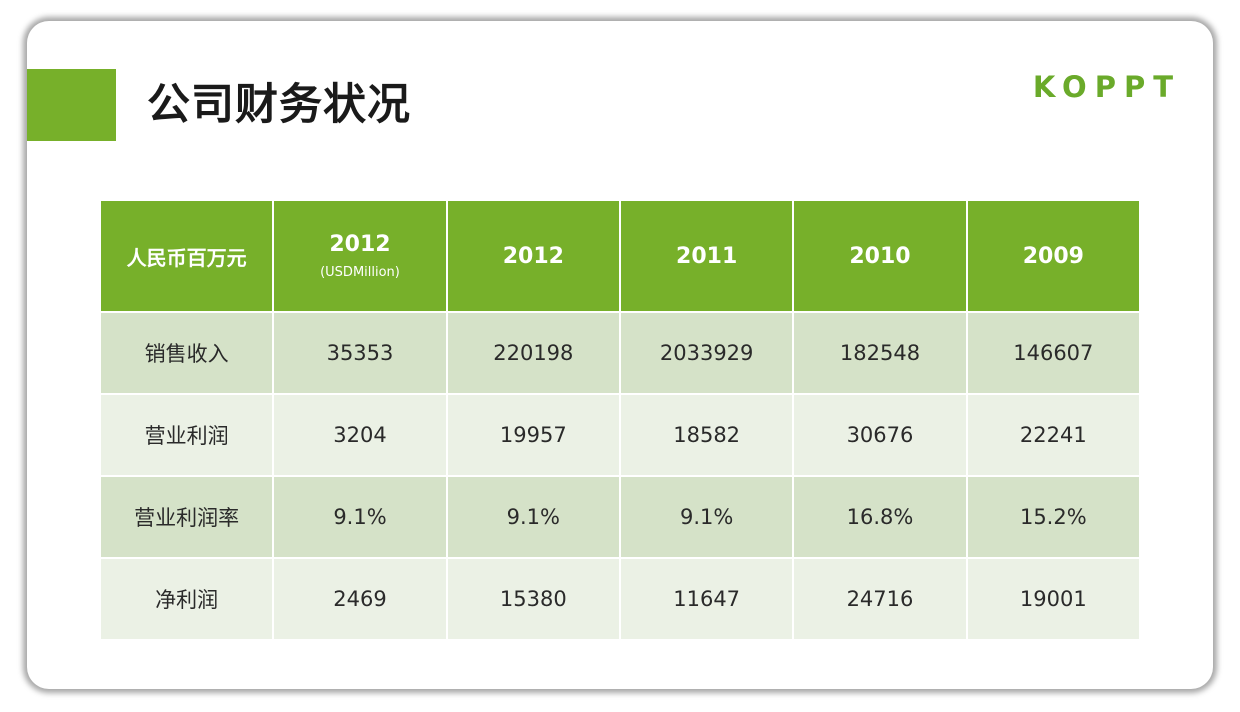 The height and width of the screenshot is (712, 1240). I want to click on table-cell: 19957, so click(533, 435).